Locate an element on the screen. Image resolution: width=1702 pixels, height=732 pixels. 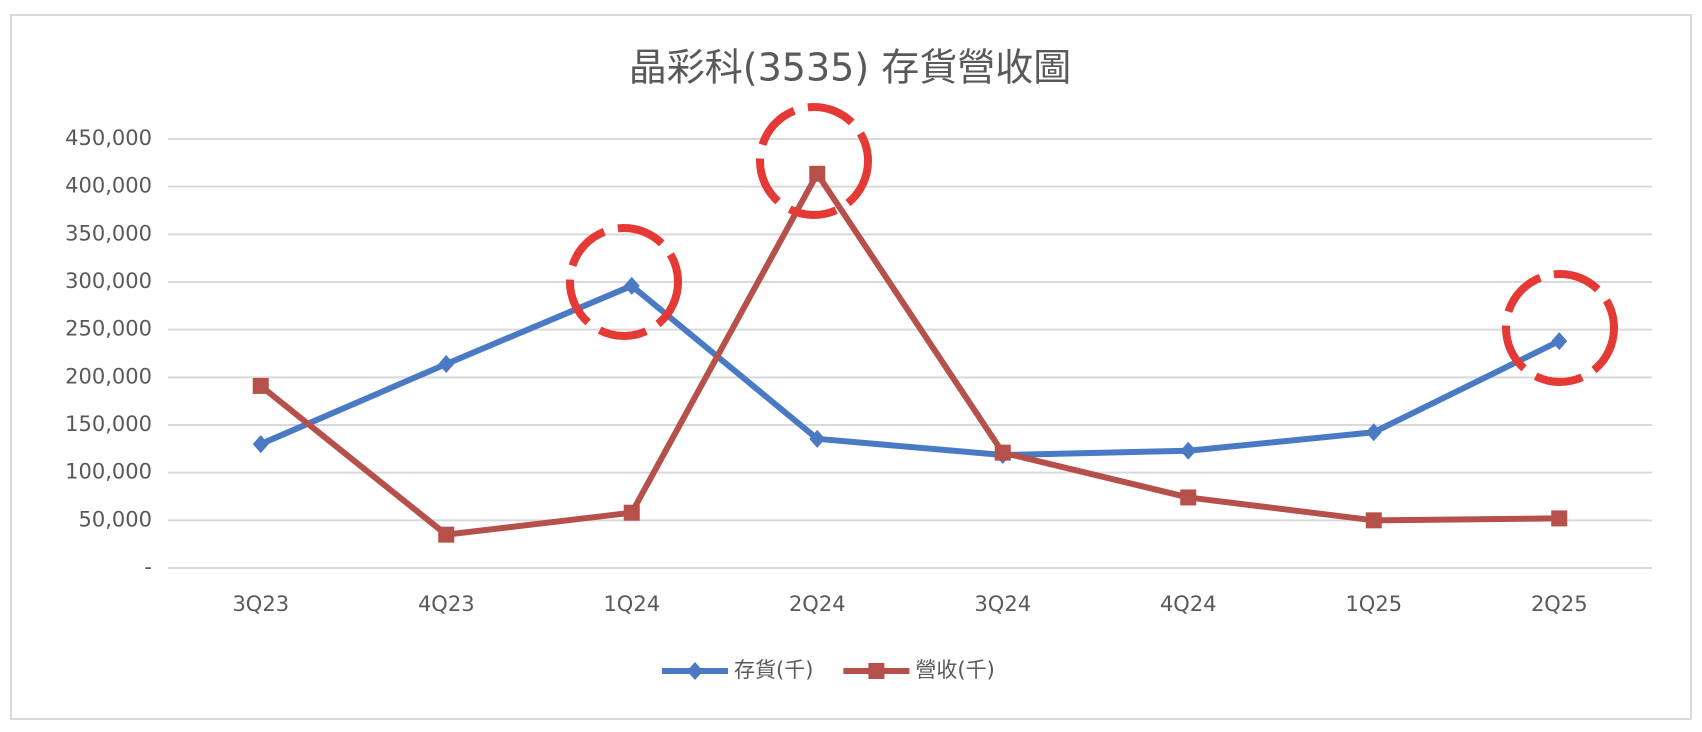
legend-item: 營收(千) is located at coordinates (919, 670).